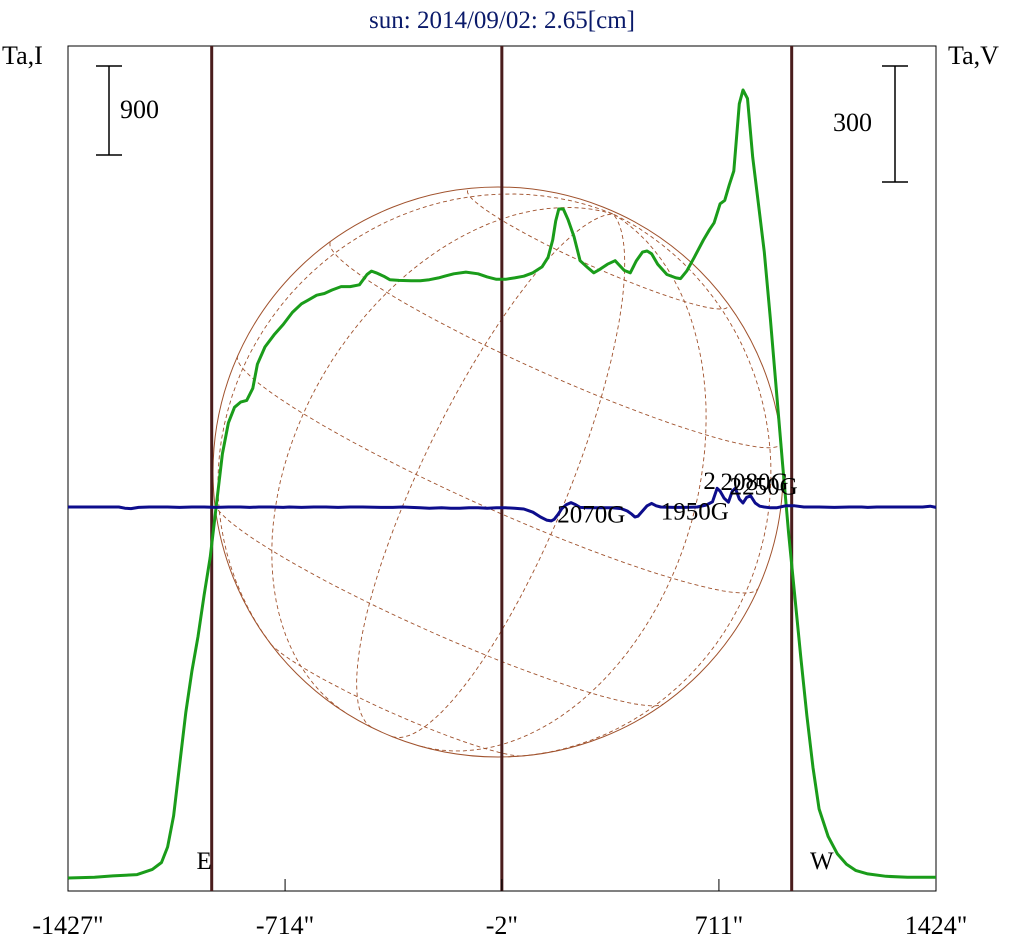 The width and height of the screenshot is (1009, 941). I want to click on field-strength-label: 1950G, so click(695, 511).